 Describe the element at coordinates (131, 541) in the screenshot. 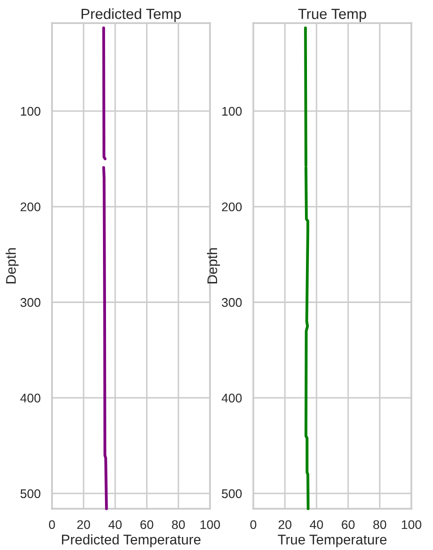

I see `x-axis-title: Predicted Temperature` at that location.